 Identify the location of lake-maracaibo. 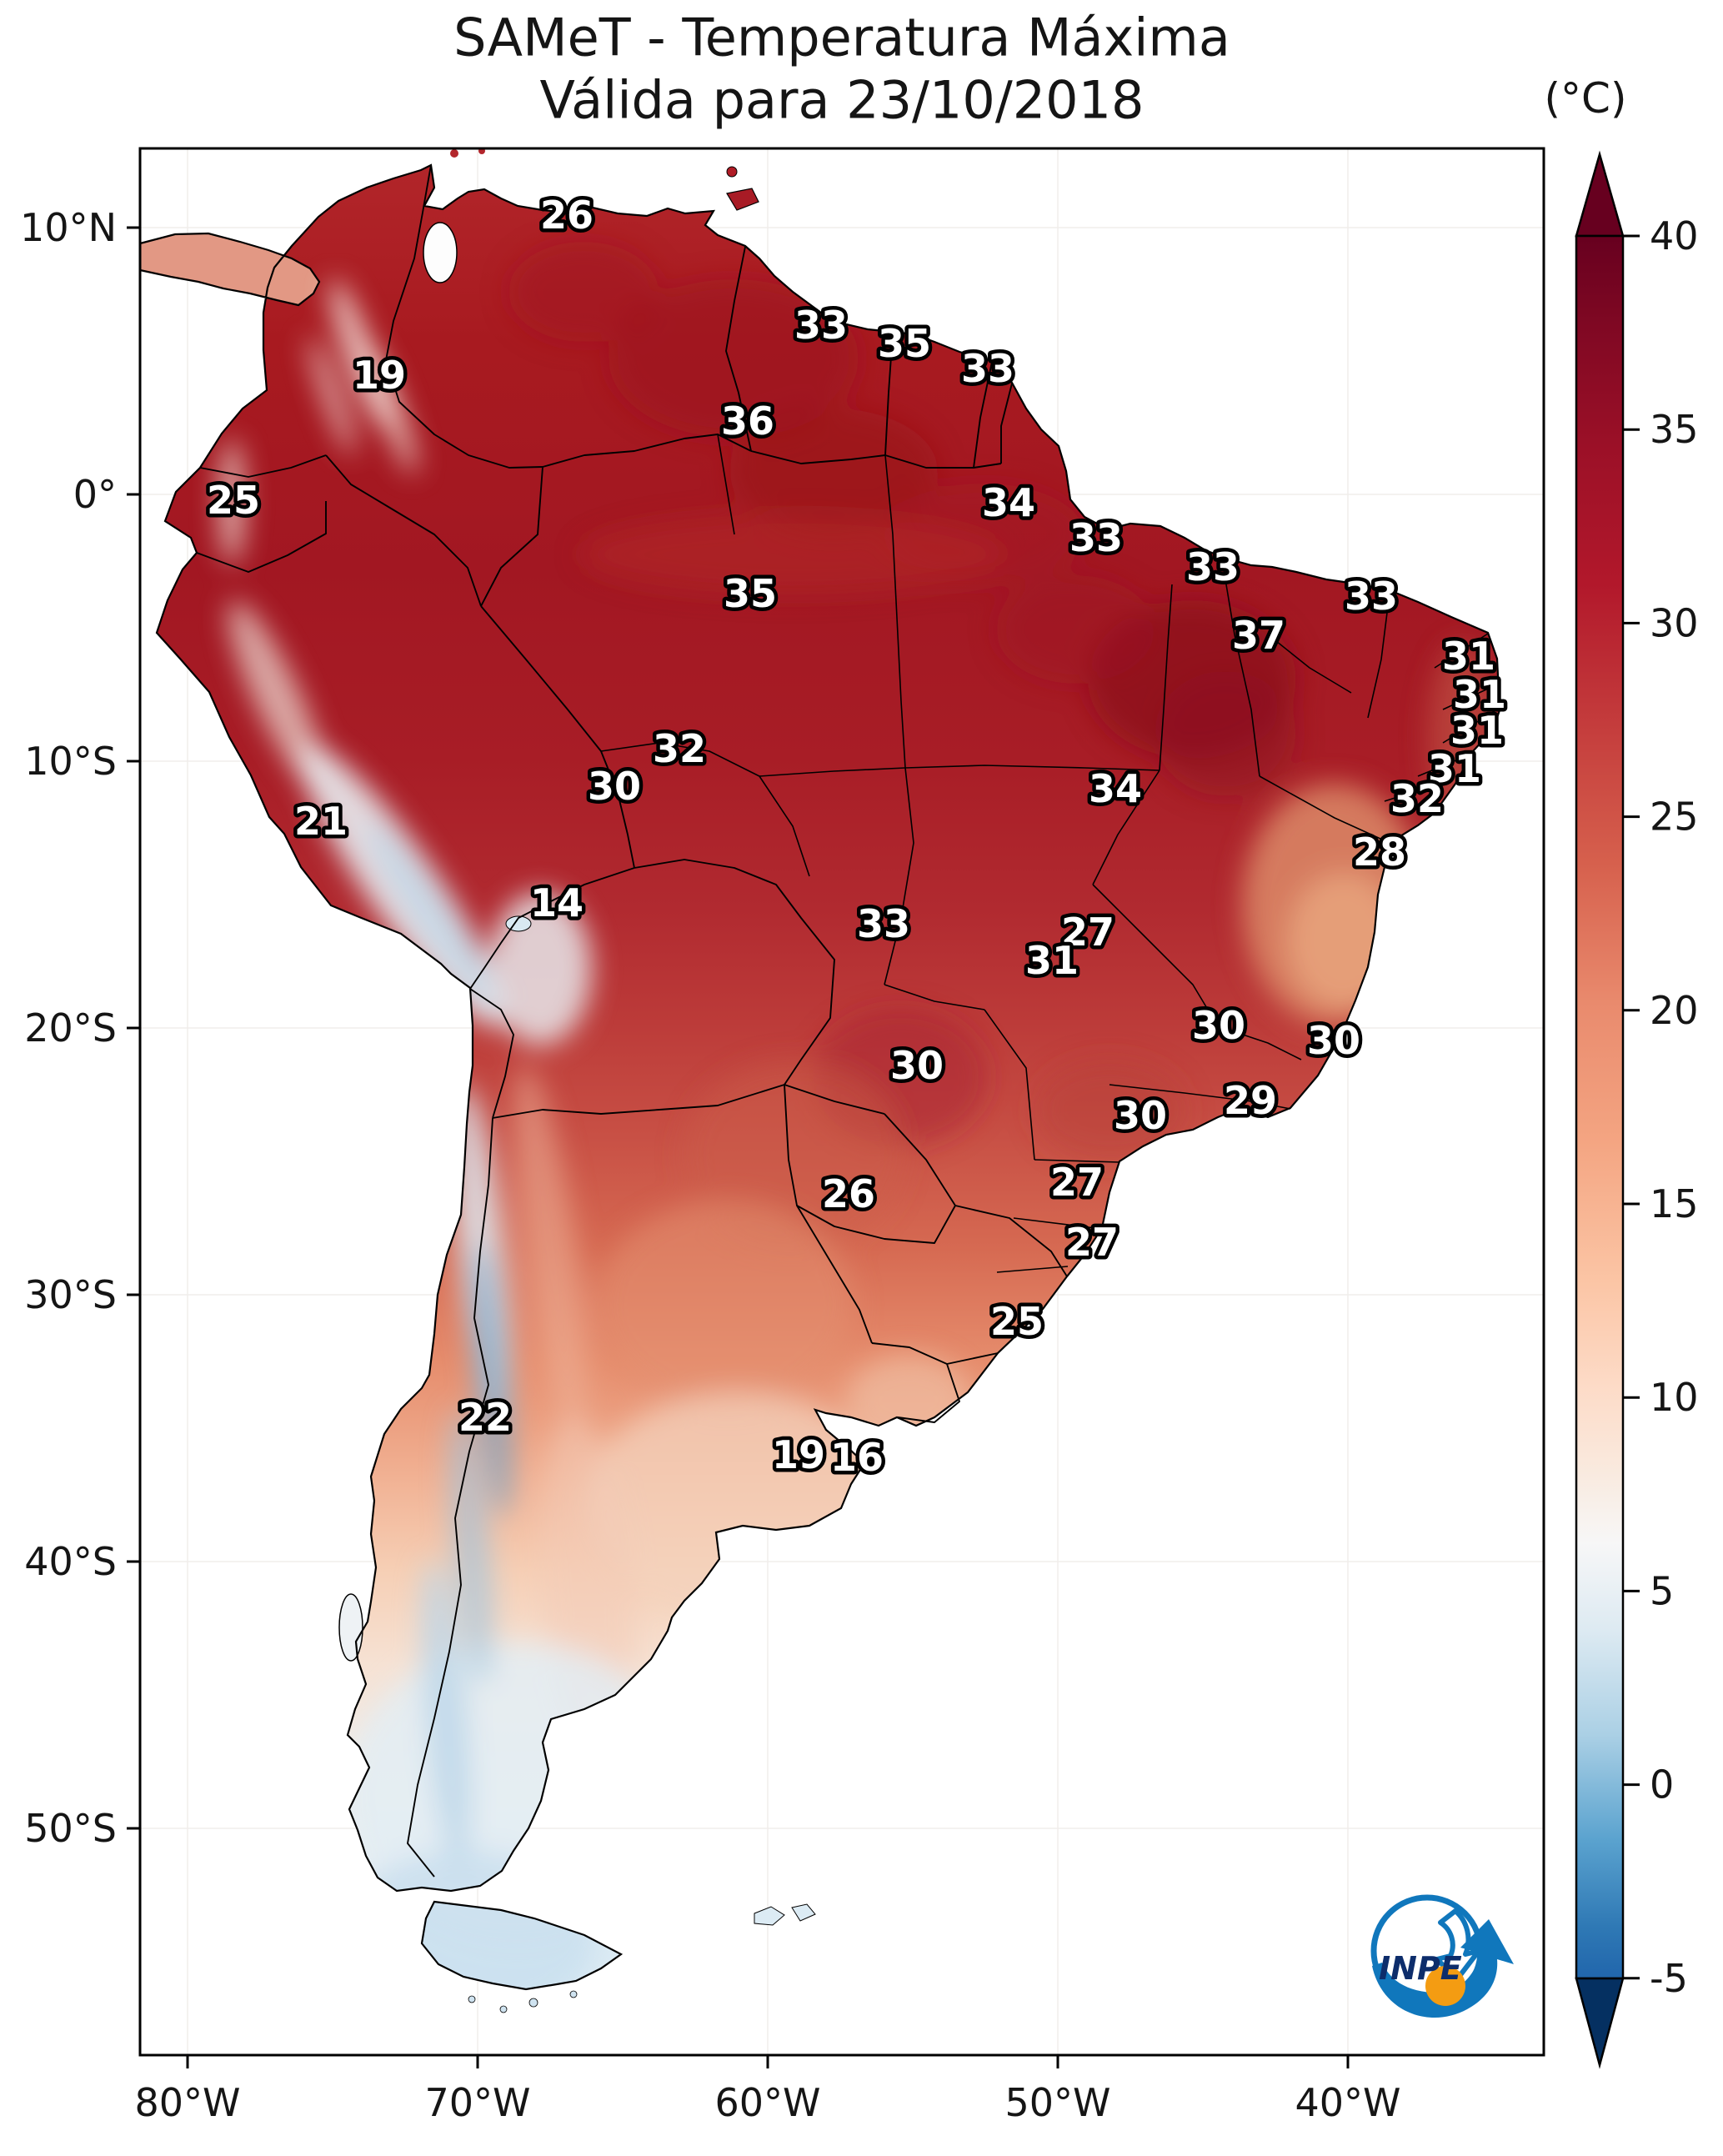
(441, 252).